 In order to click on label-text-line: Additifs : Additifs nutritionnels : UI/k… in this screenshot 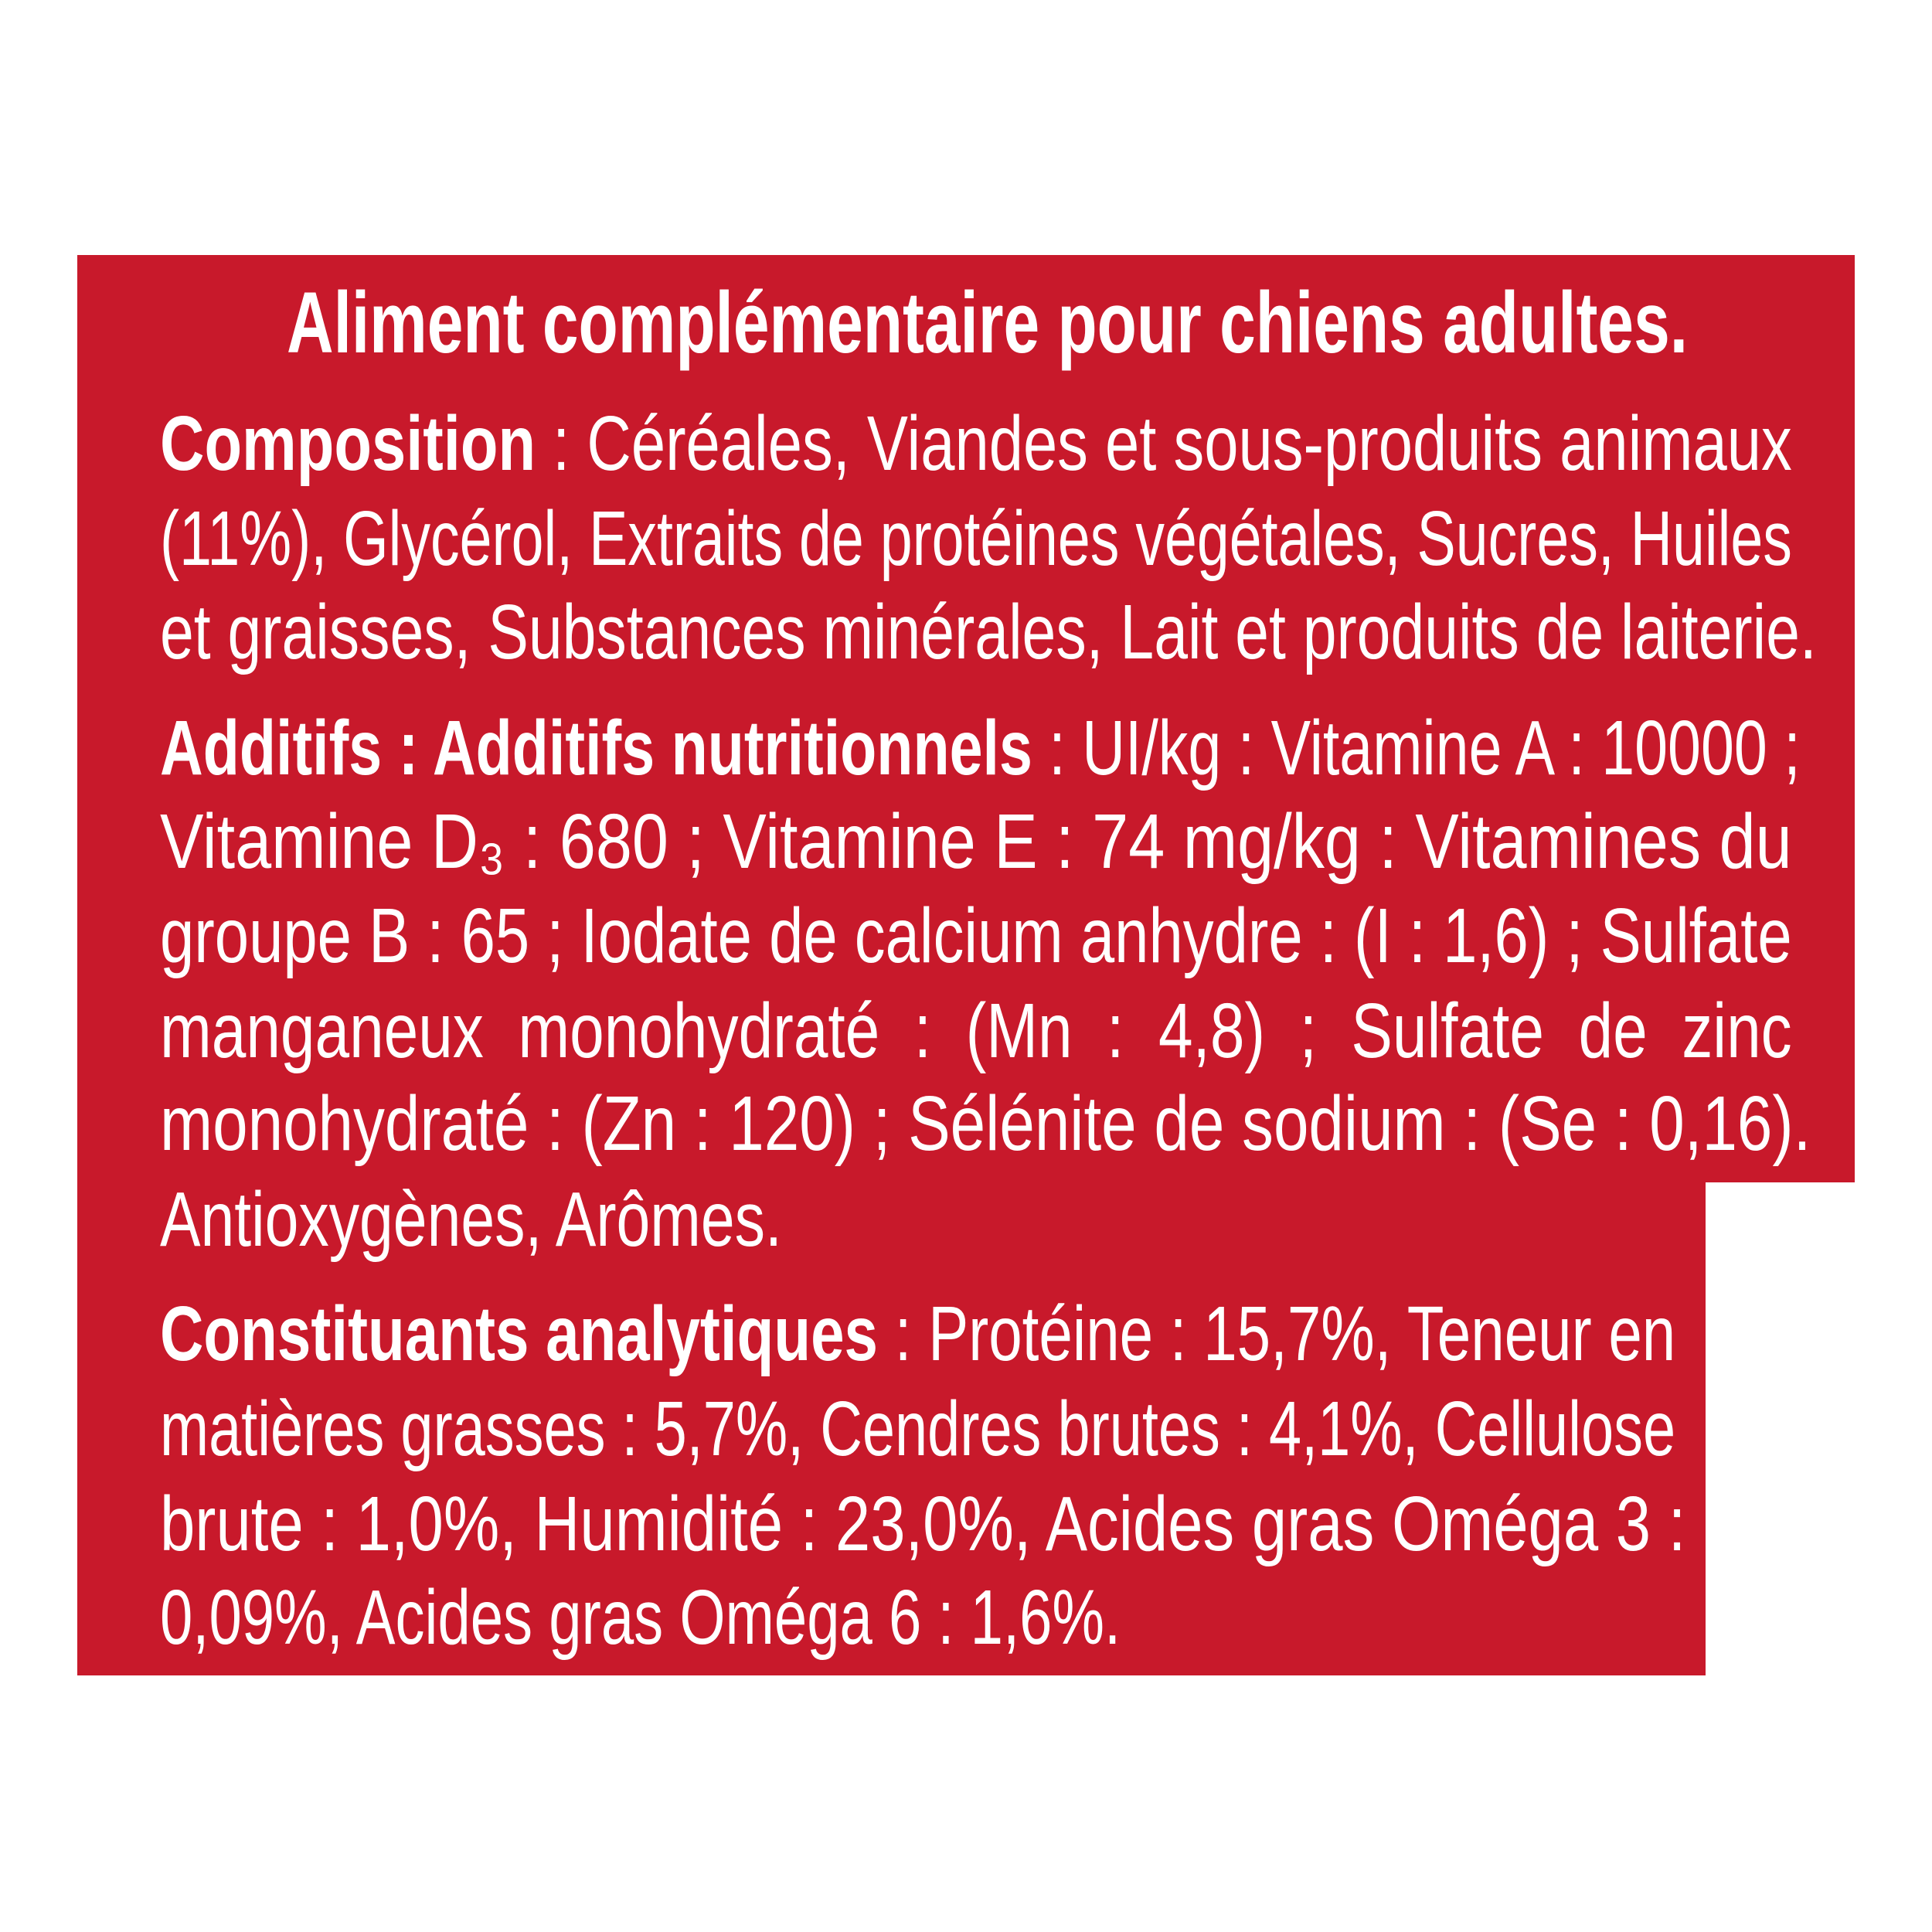, I will do `click(981, 748)`.